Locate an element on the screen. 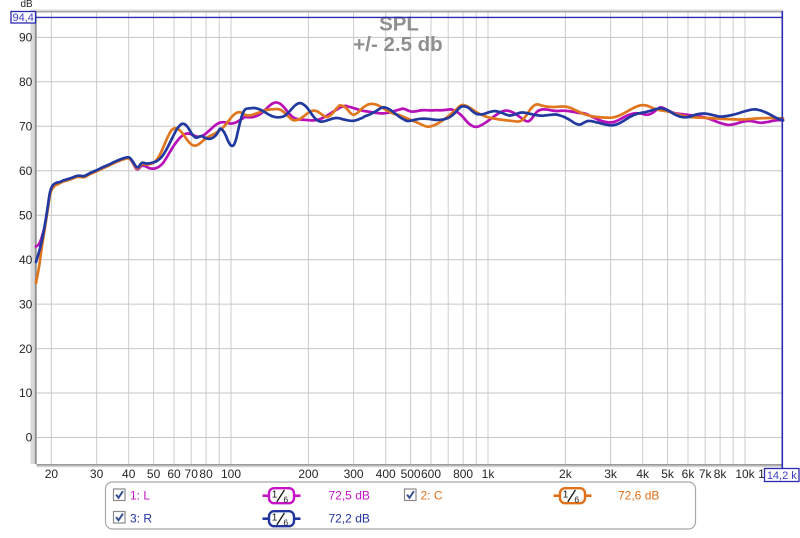  svg-text: 72,6 dB is located at coordinates (638, 496).